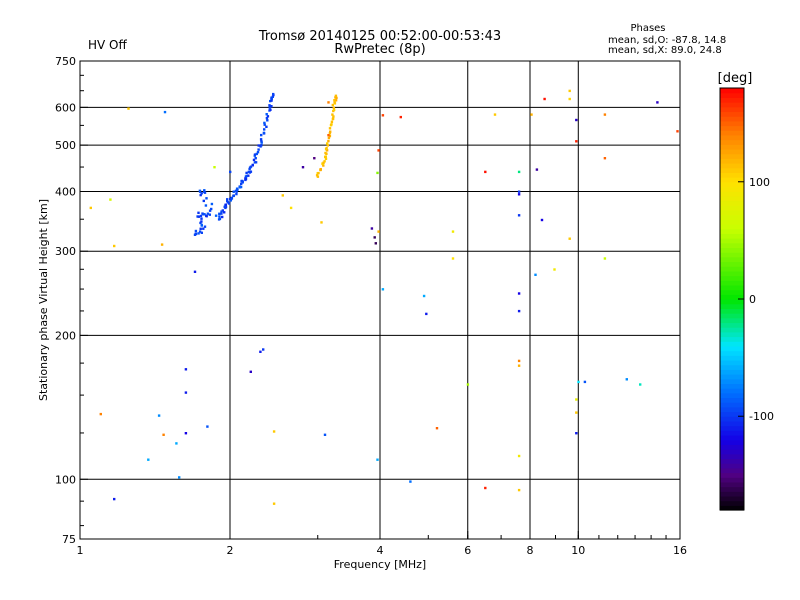  What do you see at coordinates (230, 550) in the screenshot?
I see `x-tick-label: 2` at bounding box center [230, 550].